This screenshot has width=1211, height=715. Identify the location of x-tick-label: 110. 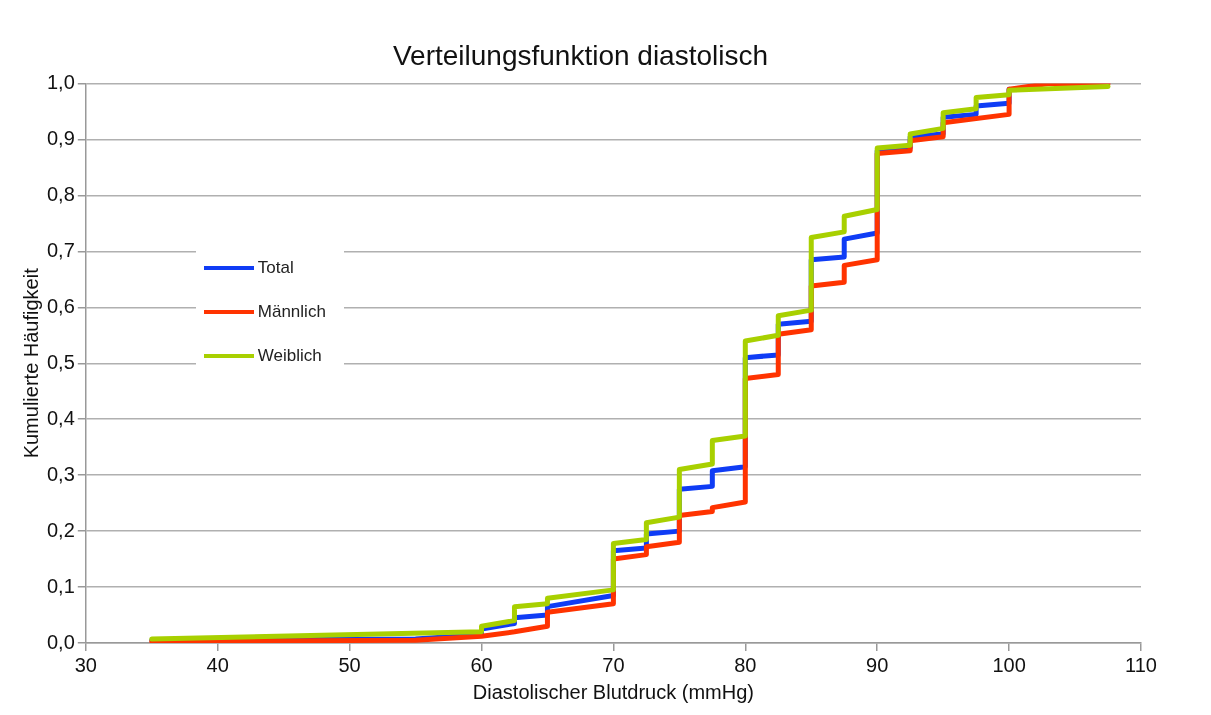
(1141, 664).